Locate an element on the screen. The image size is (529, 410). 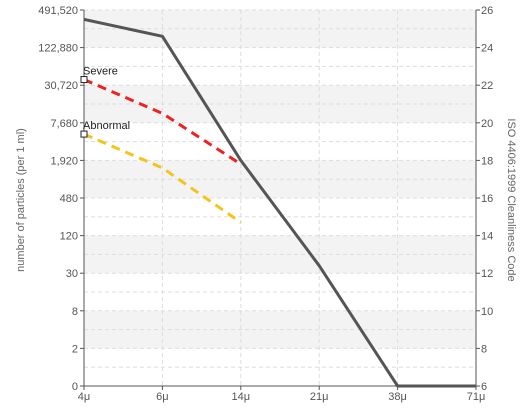
x-tick: 38μ is located at coordinates (397, 397).